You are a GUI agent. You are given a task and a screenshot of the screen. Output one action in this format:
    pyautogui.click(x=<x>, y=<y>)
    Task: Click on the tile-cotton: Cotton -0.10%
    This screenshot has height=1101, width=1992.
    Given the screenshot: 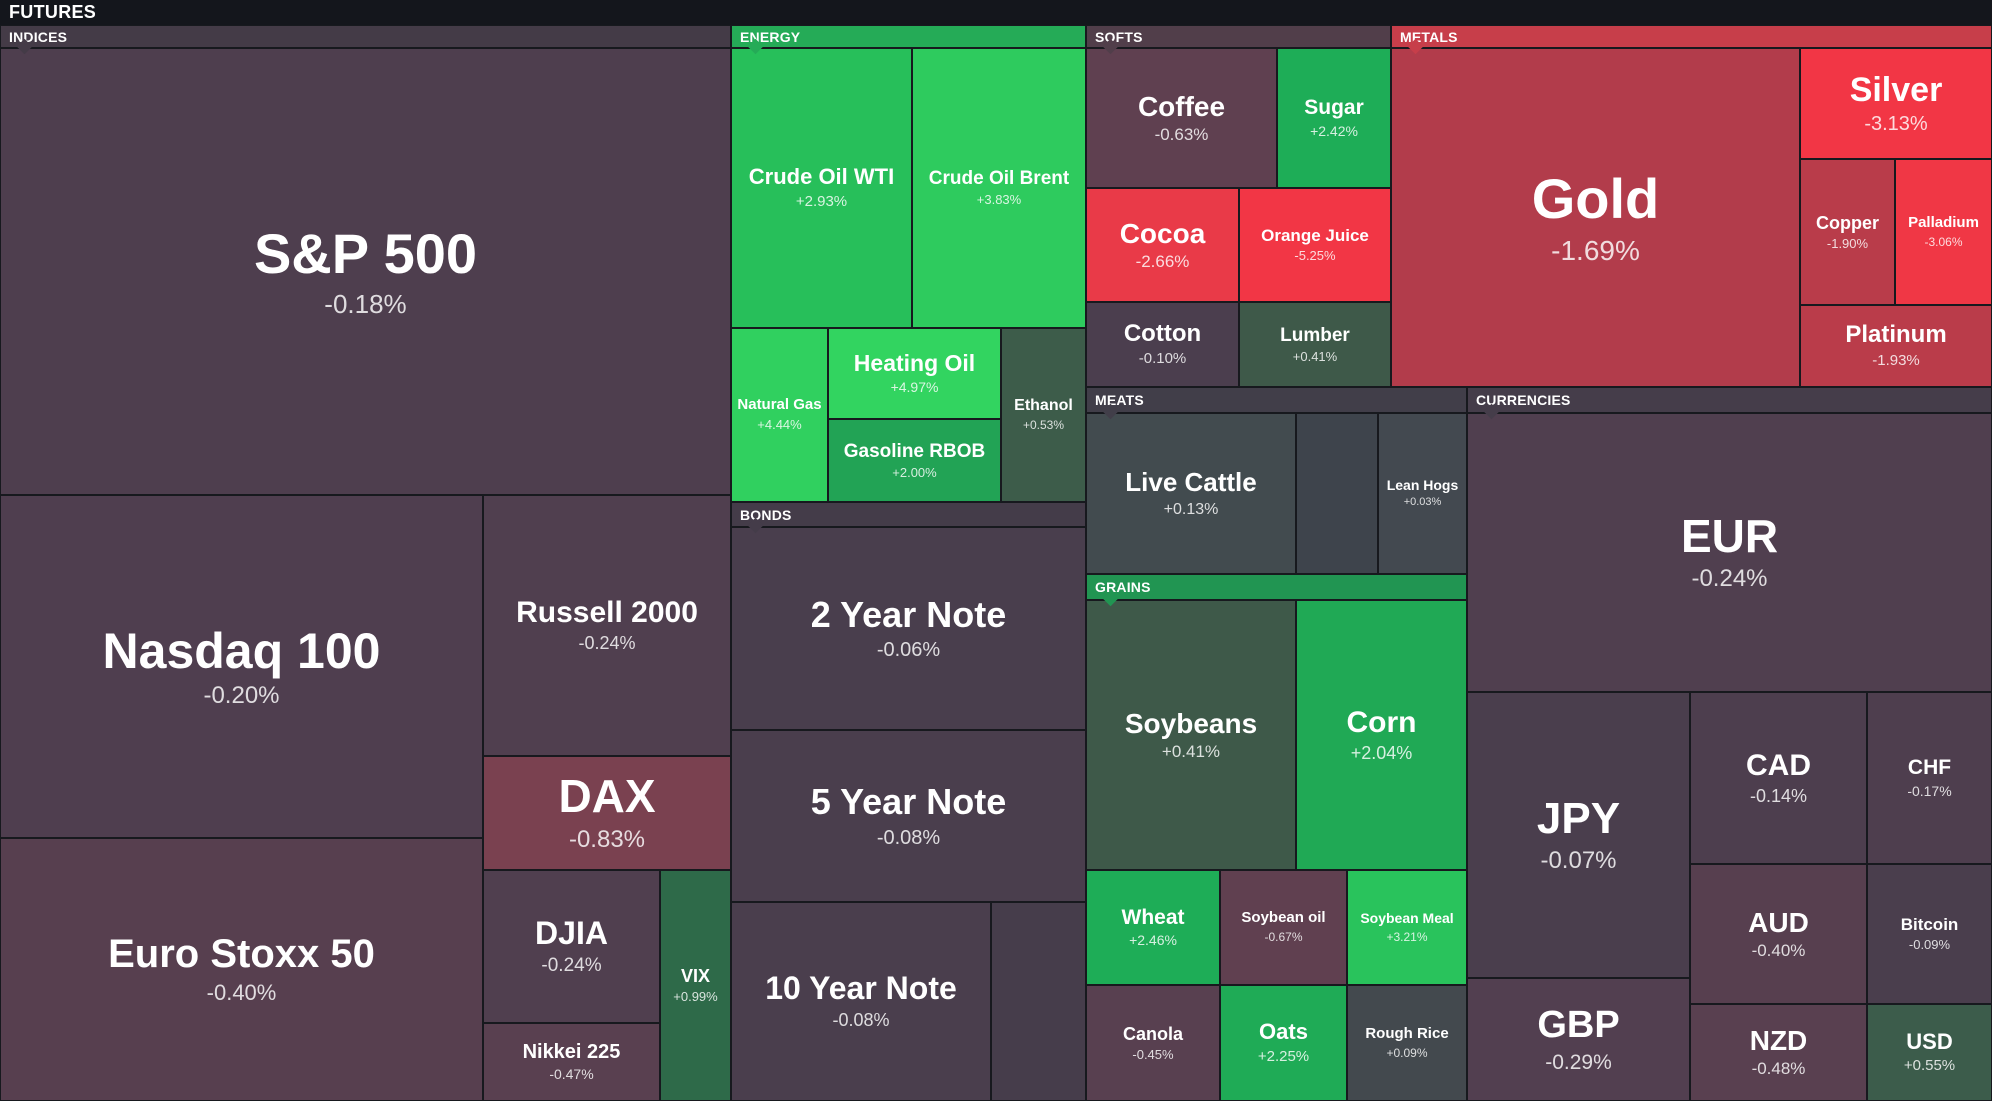 What is the action you would take?
    pyautogui.click(x=1162, y=344)
    